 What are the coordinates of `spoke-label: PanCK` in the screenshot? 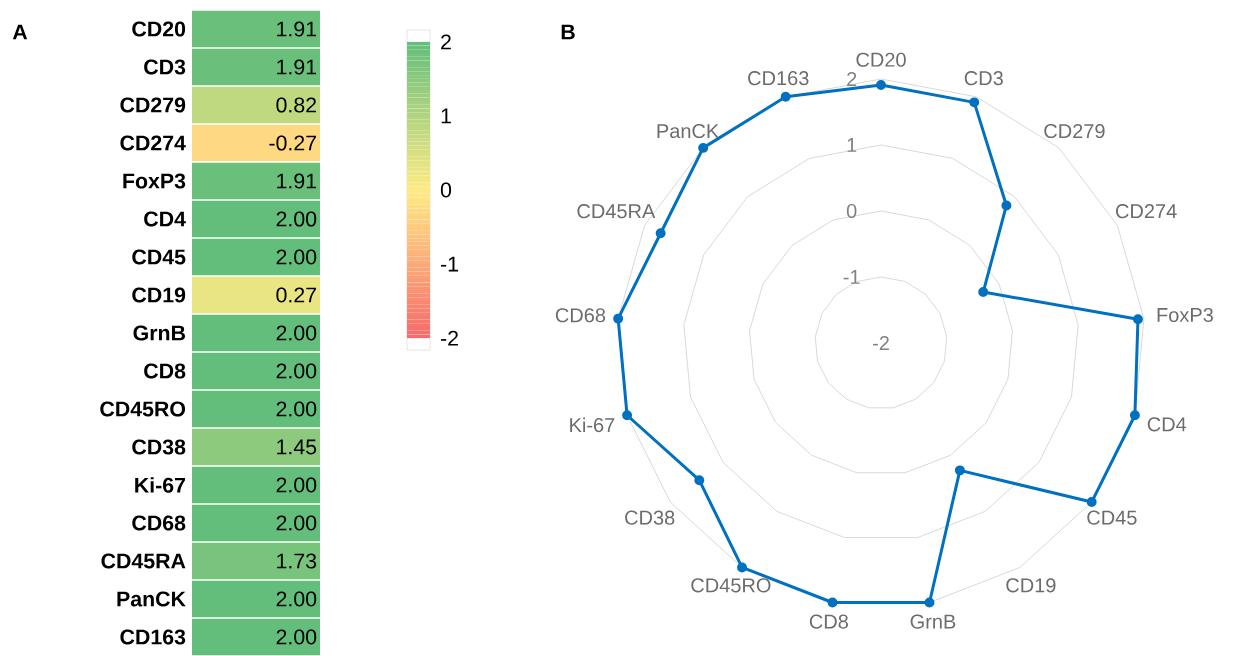 It's located at (688, 131).